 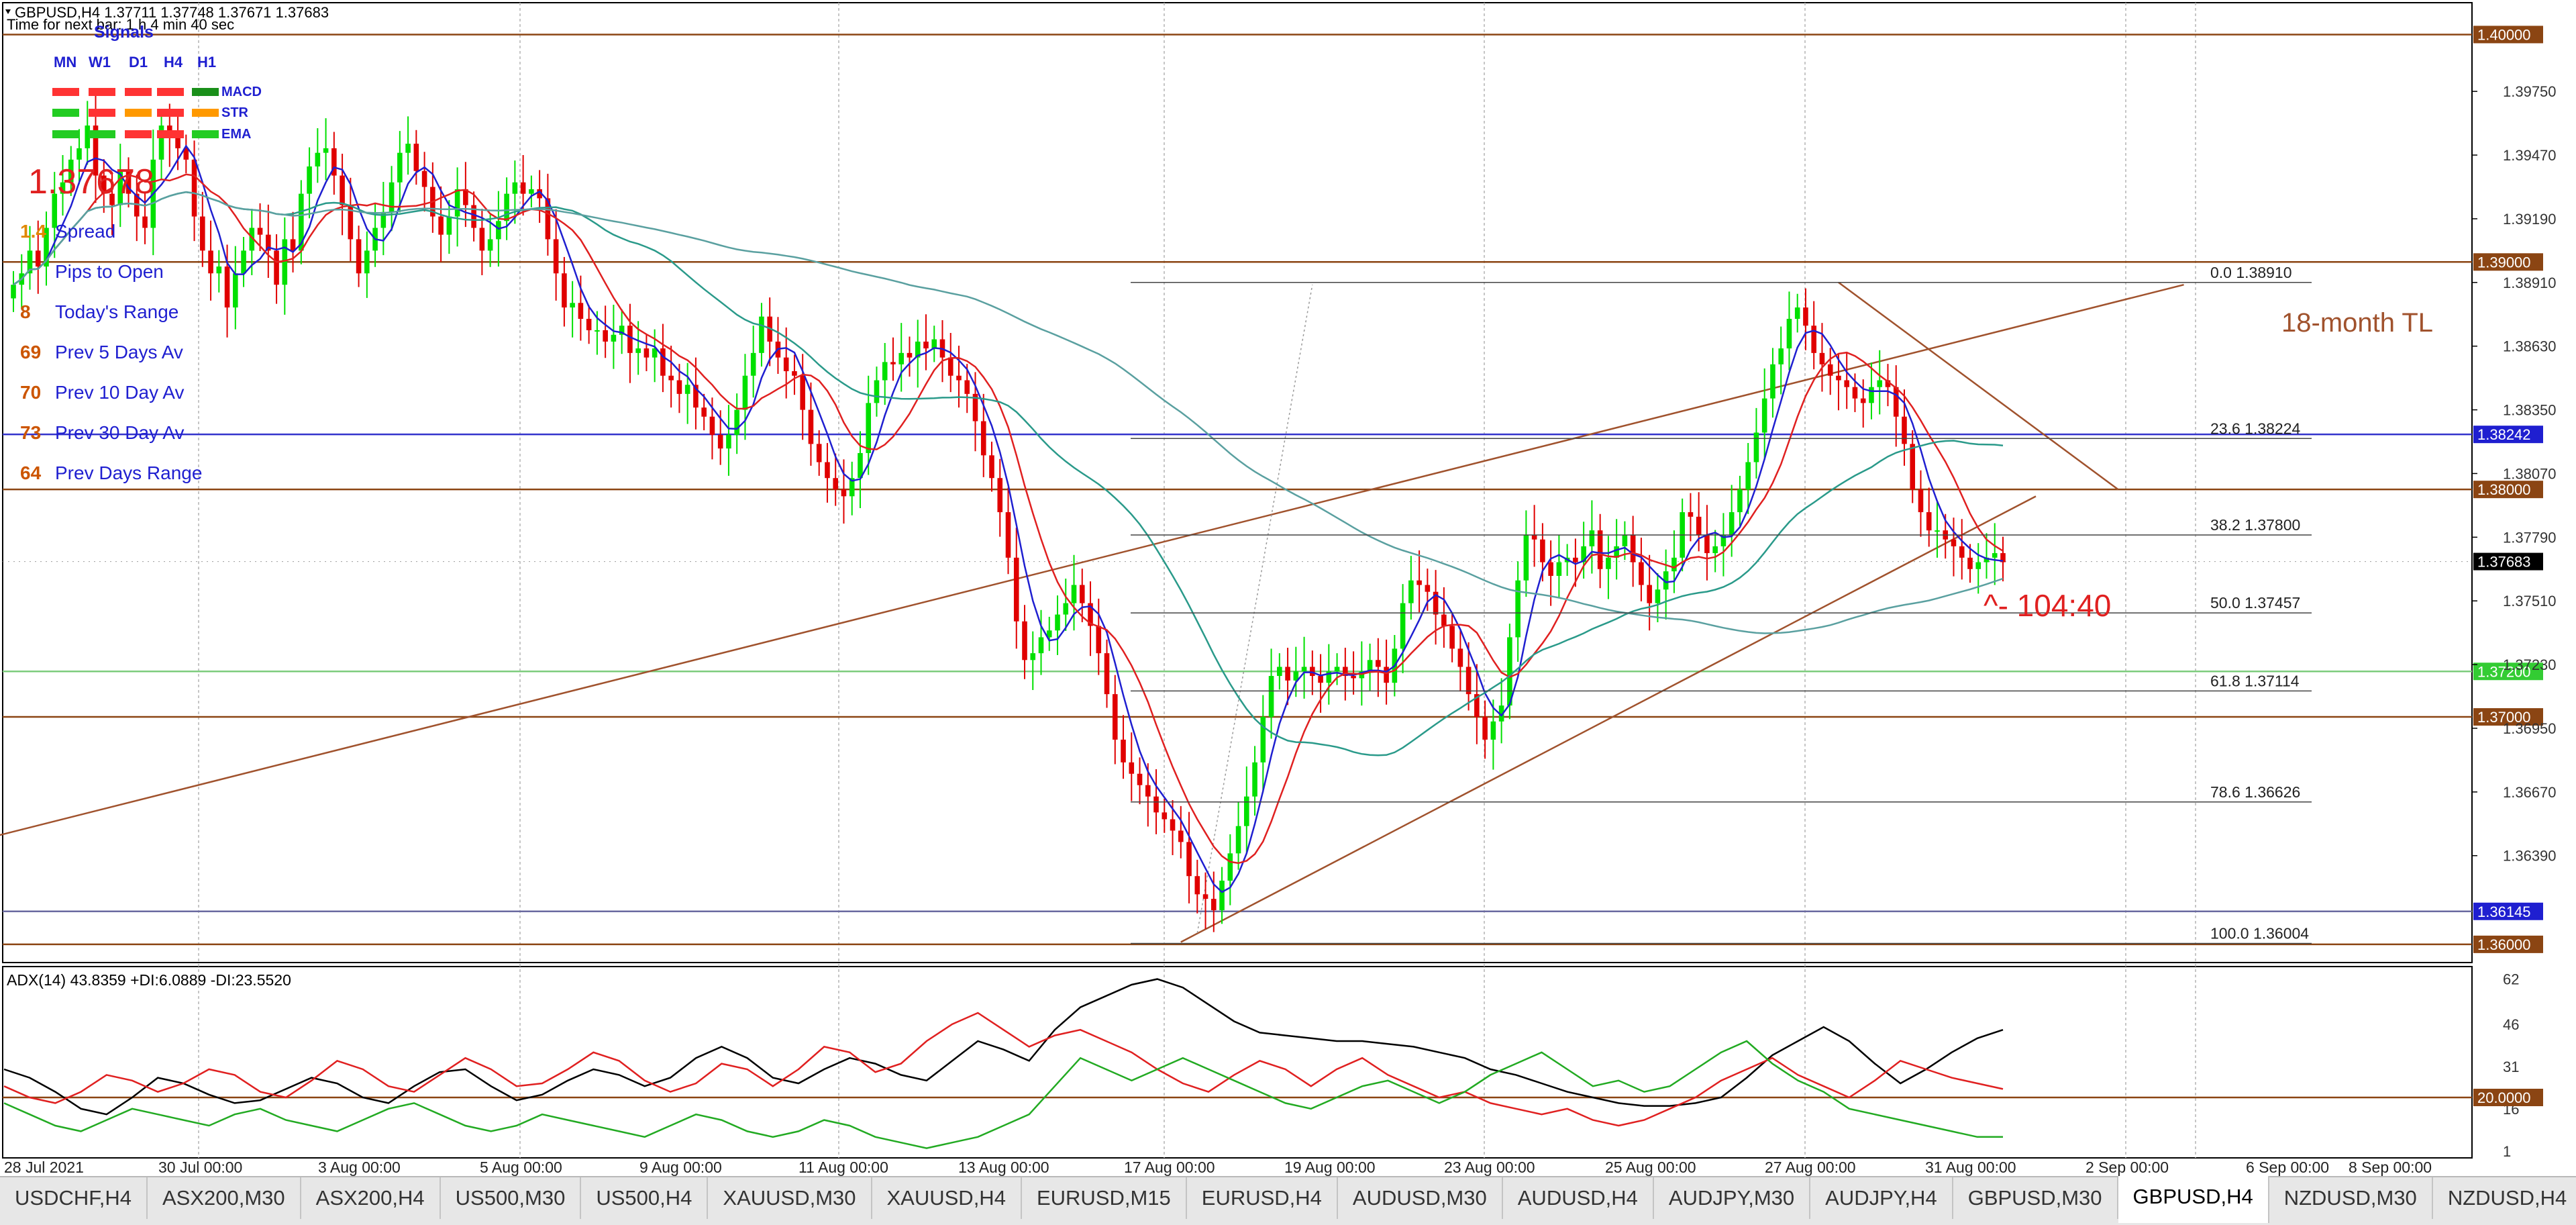 I want to click on current-price-readout: 1.37678, so click(x=91, y=182).